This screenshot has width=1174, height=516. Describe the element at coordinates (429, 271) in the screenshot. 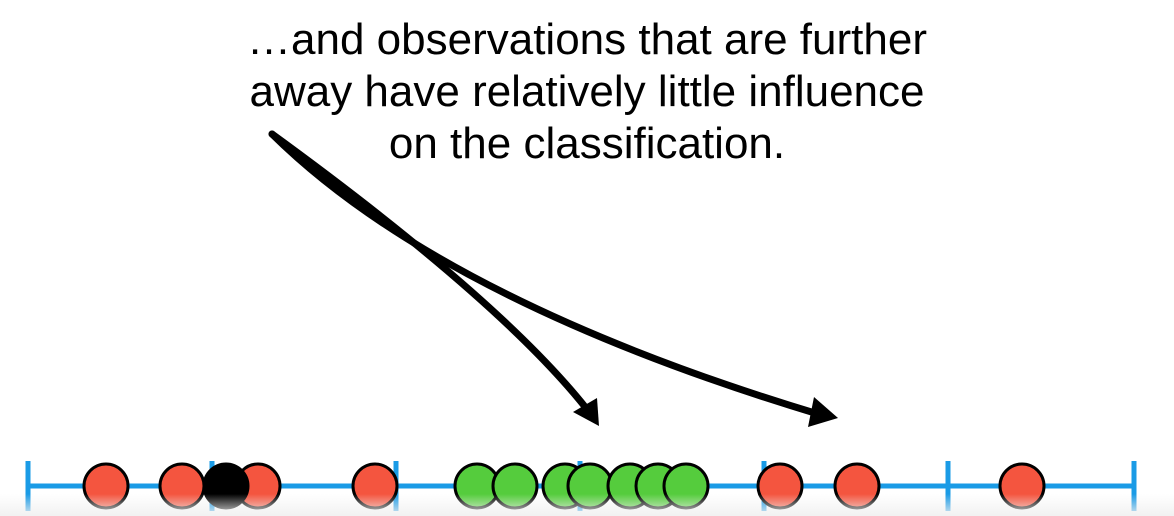

I see `arrow-curve-center` at that location.